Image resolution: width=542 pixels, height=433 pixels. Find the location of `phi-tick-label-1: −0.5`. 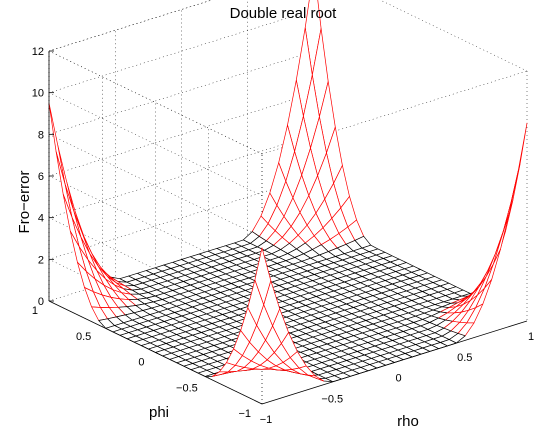

phi-tick-label-1: −0.5 is located at coordinates (187, 388).